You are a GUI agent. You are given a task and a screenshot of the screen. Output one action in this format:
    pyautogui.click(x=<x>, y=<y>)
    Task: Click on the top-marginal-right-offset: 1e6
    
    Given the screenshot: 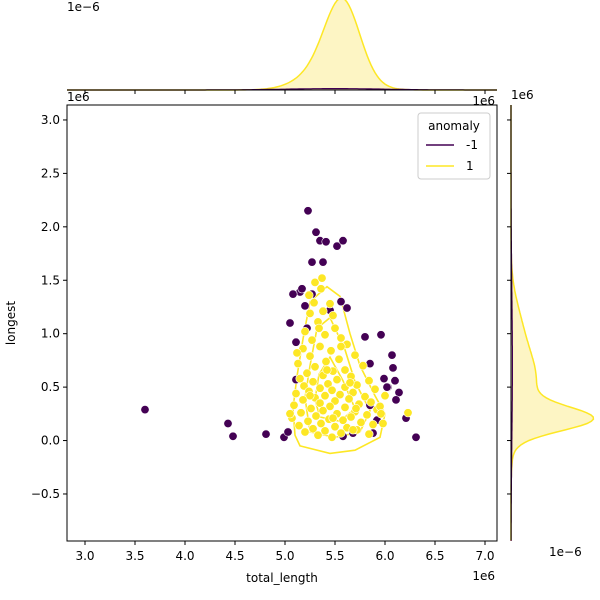 What is the action you would take?
    pyautogui.click(x=483, y=101)
    